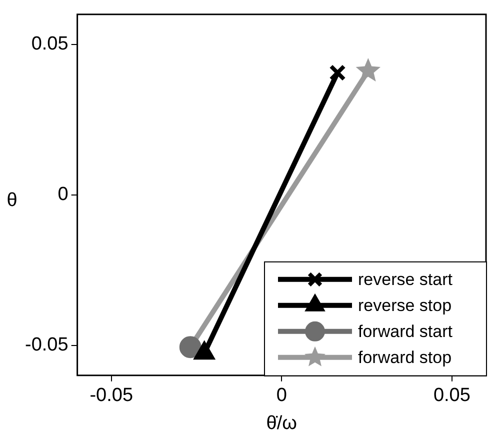 The image size is (499, 441). What do you see at coordinates (405, 280) in the screenshot?
I see `legend-label: reverse start` at bounding box center [405, 280].